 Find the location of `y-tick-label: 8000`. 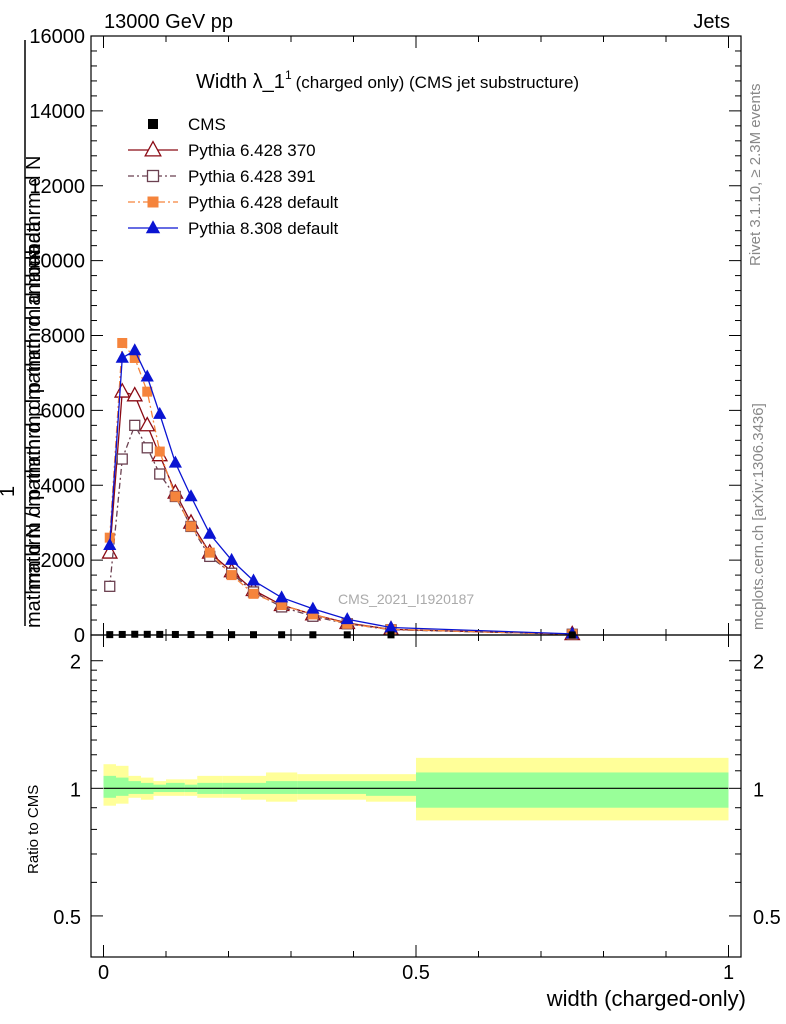

y-tick-label: 8000 is located at coordinates (63, 337).